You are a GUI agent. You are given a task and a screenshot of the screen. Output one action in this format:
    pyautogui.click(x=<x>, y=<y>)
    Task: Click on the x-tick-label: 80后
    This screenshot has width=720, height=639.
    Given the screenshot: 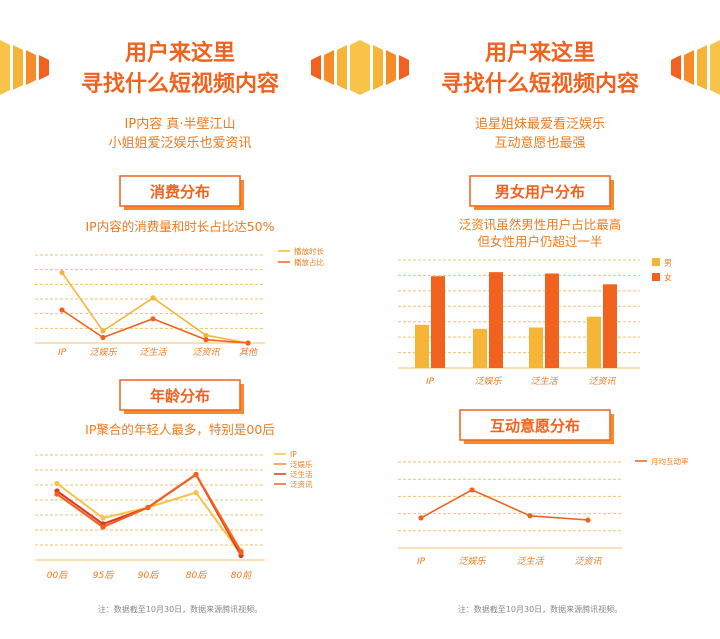 What is the action you would take?
    pyautogui.click(x=196, y=575)
    